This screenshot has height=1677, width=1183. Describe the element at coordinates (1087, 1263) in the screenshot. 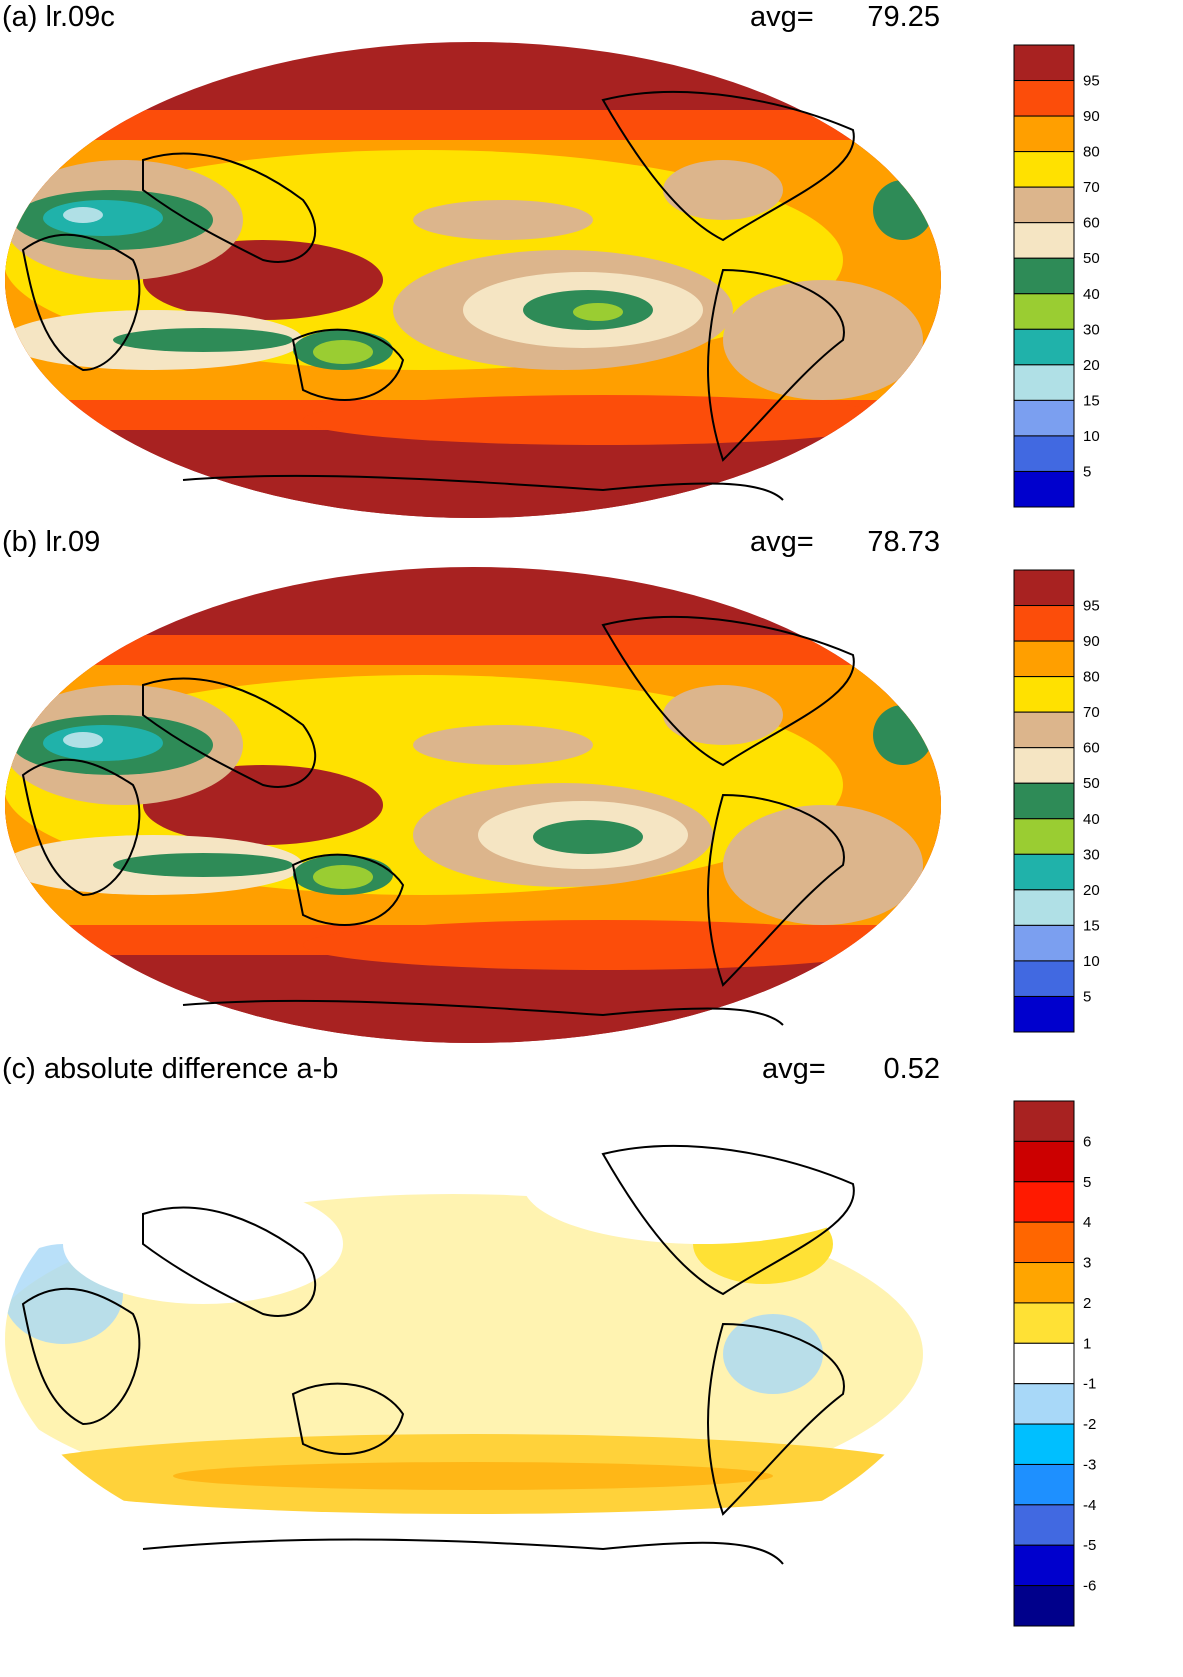

I see `colorbar-tick-label: 3` at that location.